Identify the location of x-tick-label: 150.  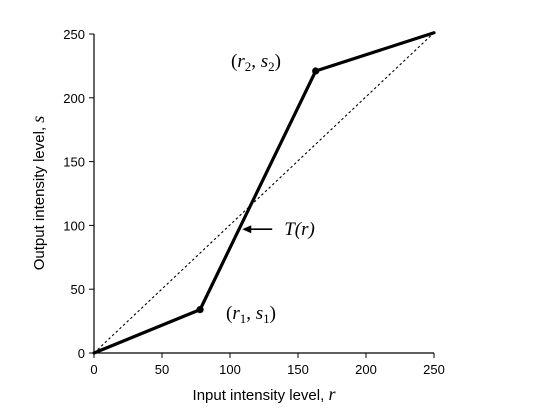
(298, 369).